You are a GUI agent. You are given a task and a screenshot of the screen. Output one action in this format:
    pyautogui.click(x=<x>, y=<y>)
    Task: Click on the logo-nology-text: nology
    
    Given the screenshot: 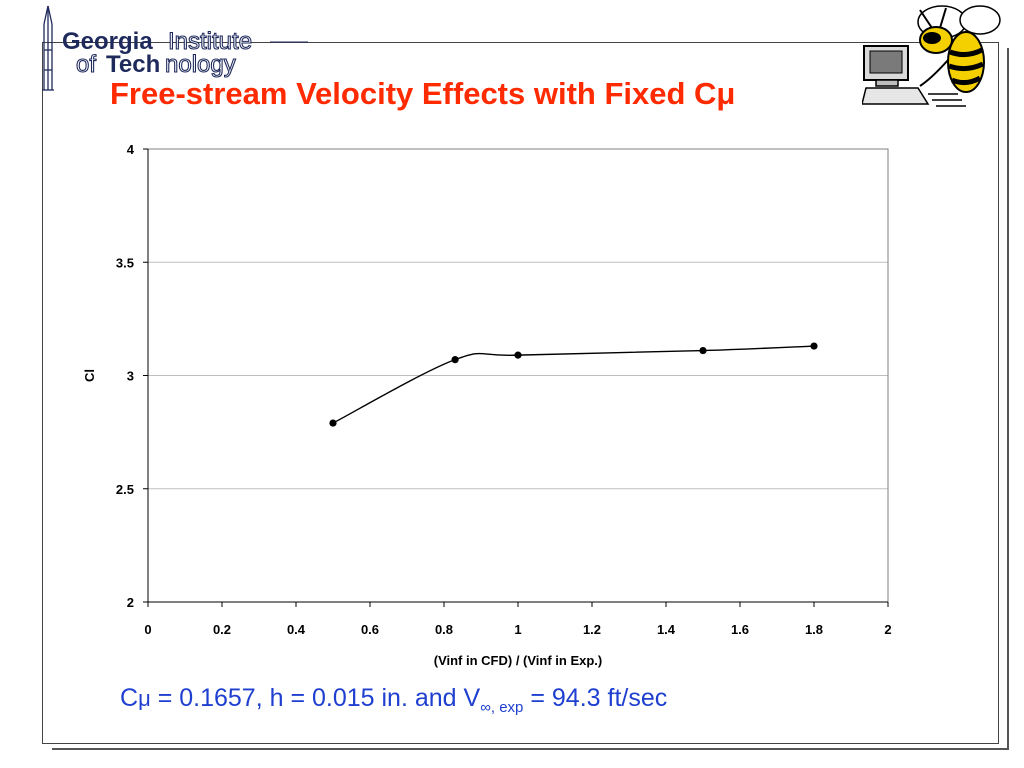 What is the action you would take?
    pyautogui.click(x=200, y=64)
    